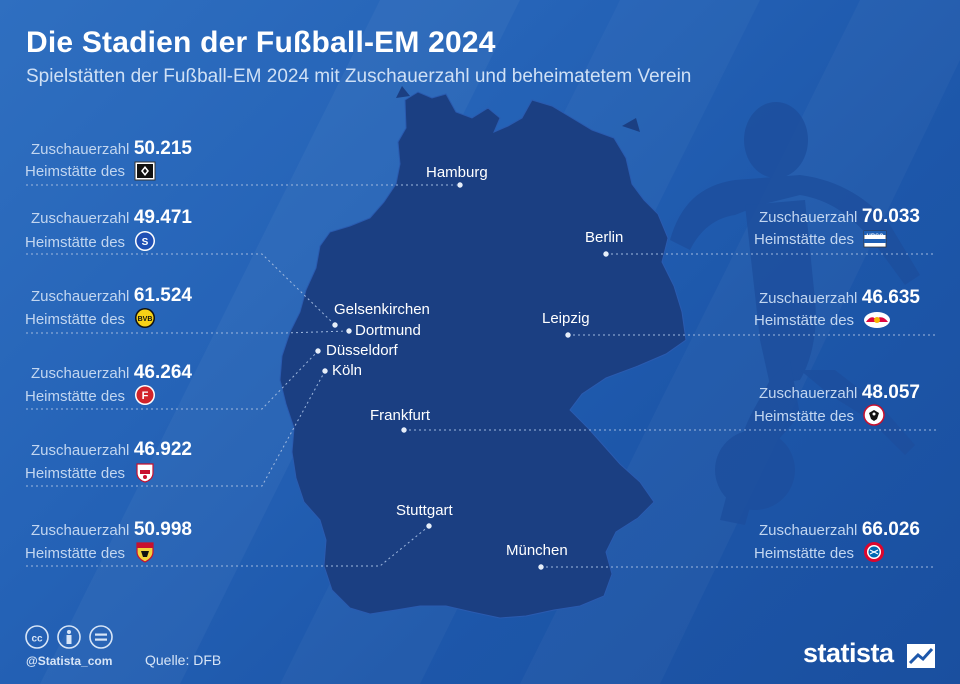  I want to click on statista-logo: statista, so click(848, 653).